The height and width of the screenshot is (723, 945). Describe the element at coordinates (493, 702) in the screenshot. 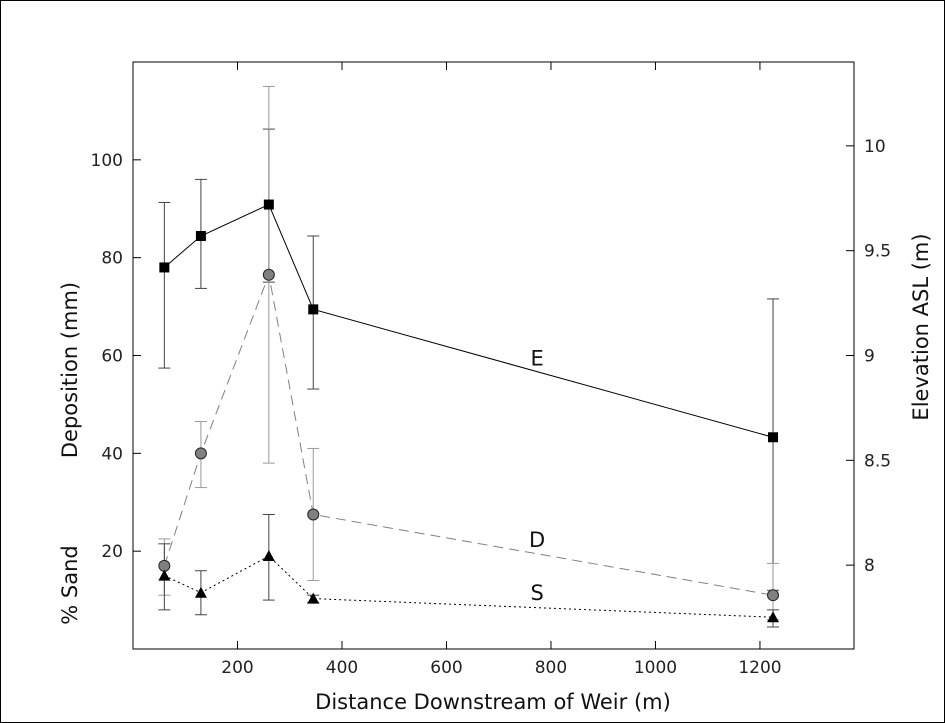

I see `x-axis-title: Distance Downstream of Weir (m)` at that location.